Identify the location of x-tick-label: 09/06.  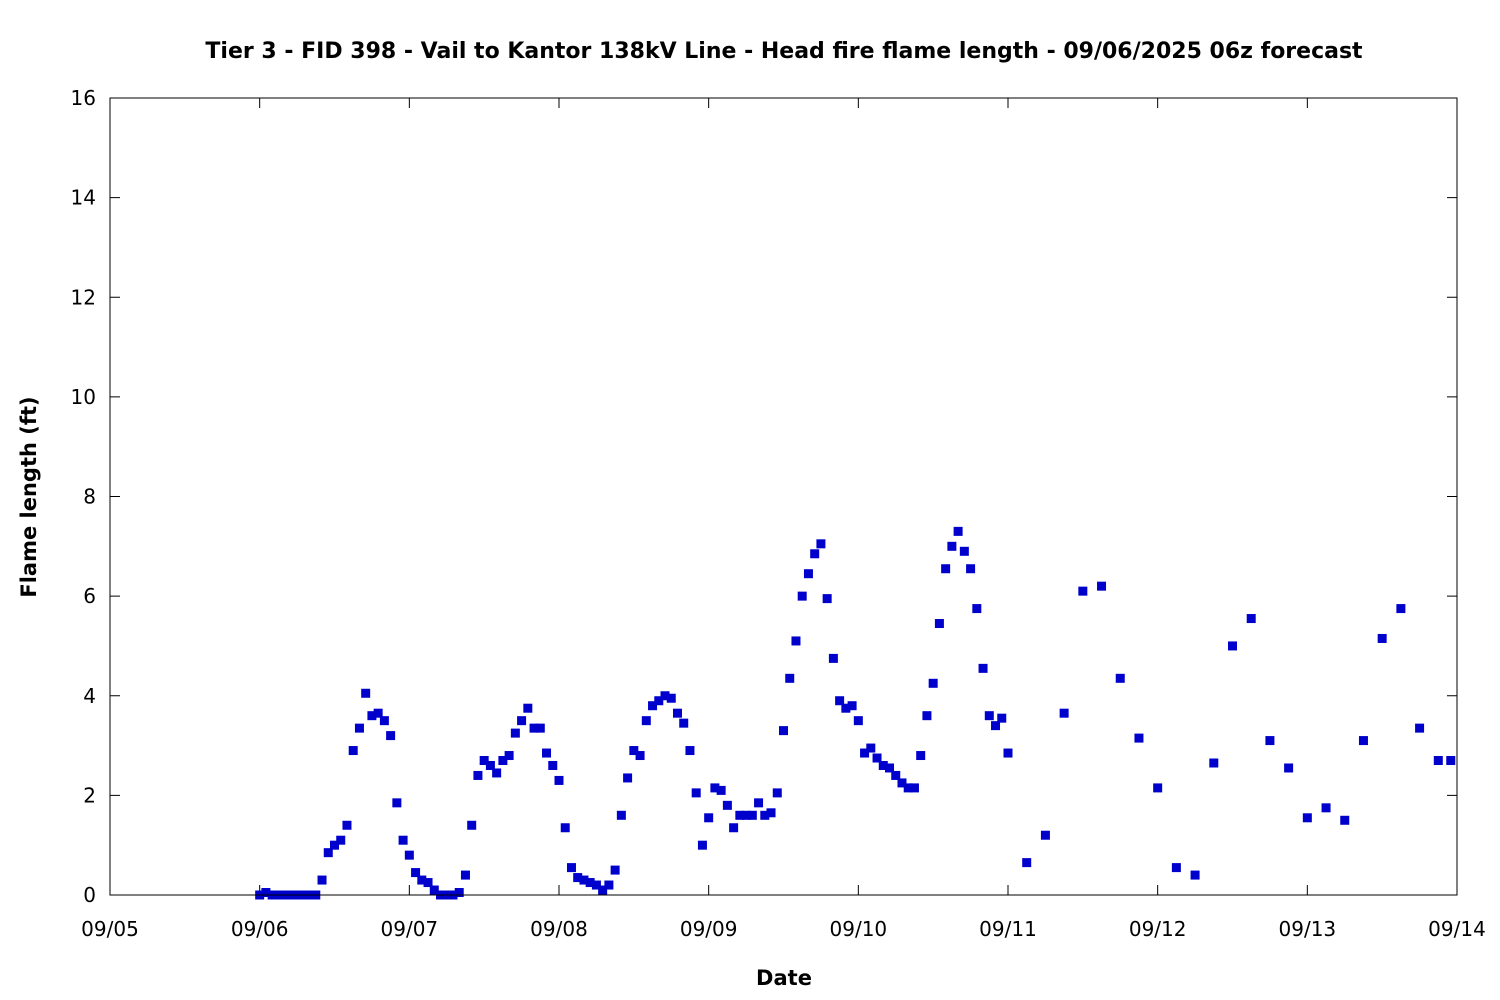
(260, 929).